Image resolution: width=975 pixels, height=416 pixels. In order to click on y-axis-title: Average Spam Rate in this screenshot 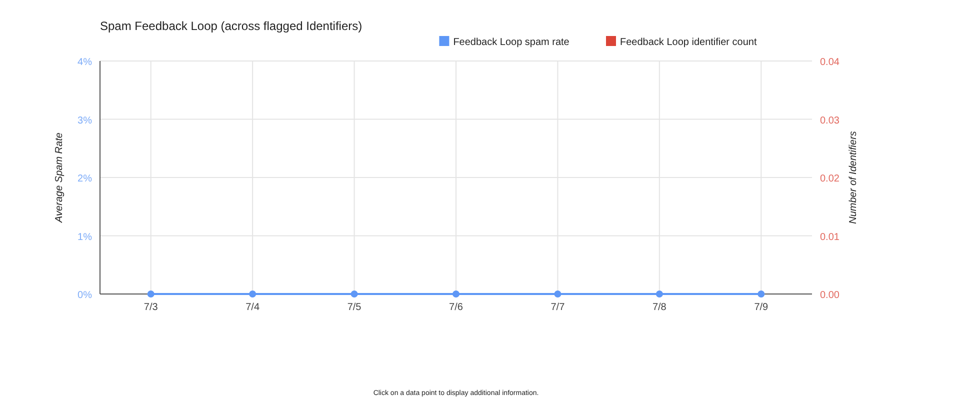, I will do `click(59, 178)`.